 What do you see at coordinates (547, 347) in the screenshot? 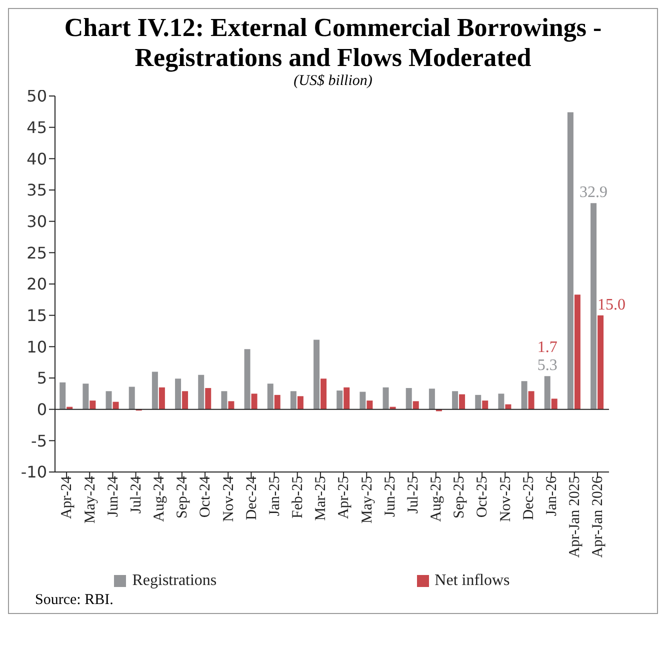
I see `data-label: 1.7` at bounding box center [547, 347].